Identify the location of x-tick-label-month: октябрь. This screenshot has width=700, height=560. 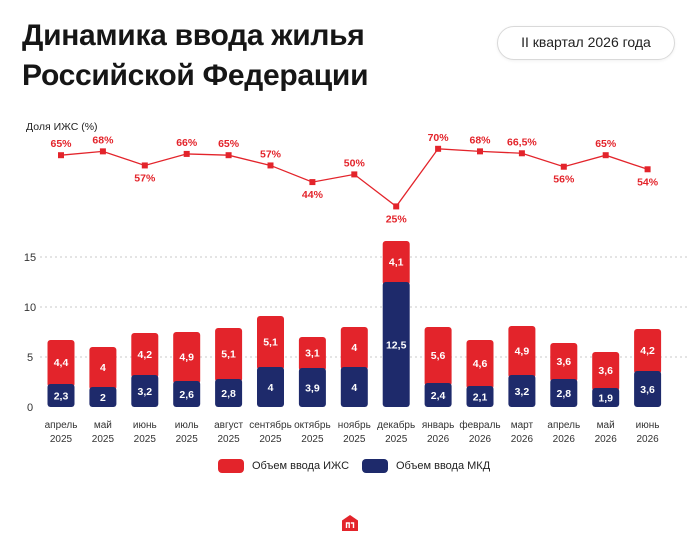
(312, 425).